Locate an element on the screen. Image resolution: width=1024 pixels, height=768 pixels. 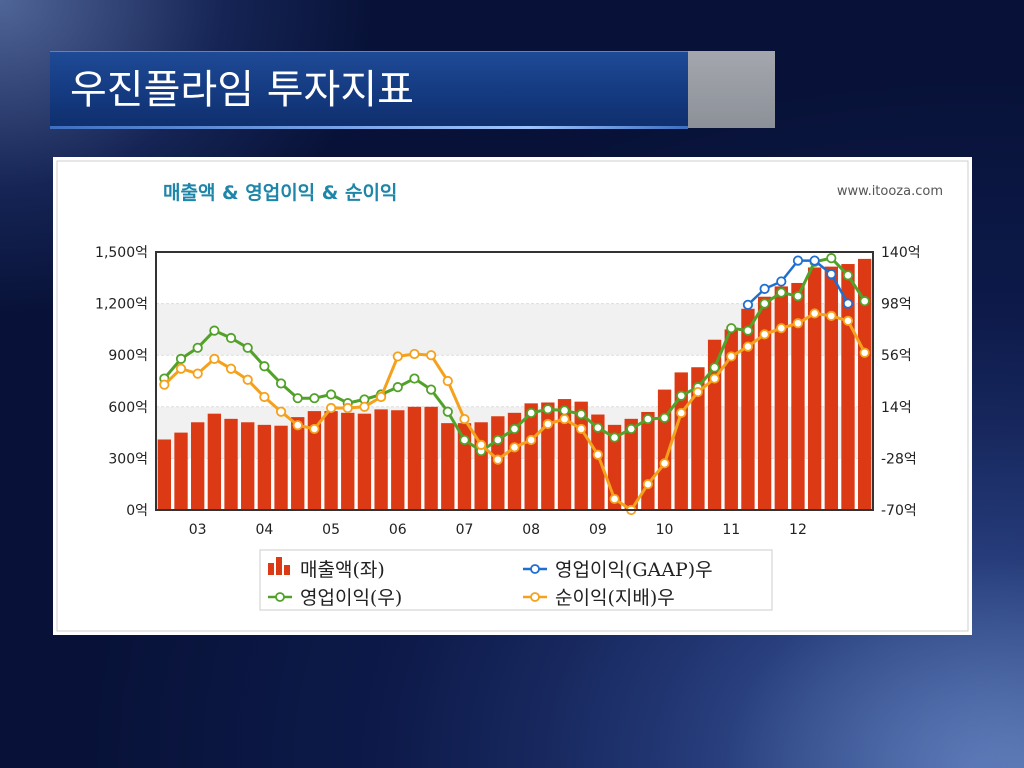
x-tick-label: 12 is located at coordinates (798, 530).